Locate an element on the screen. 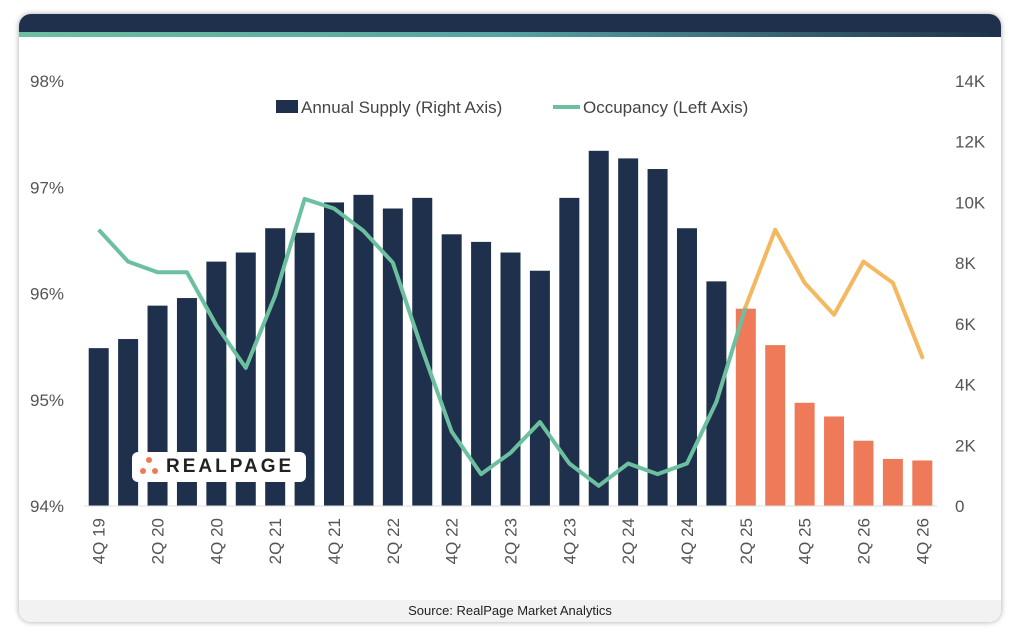  y-left-tick-label: 97% is located at coordinates (47, 187).